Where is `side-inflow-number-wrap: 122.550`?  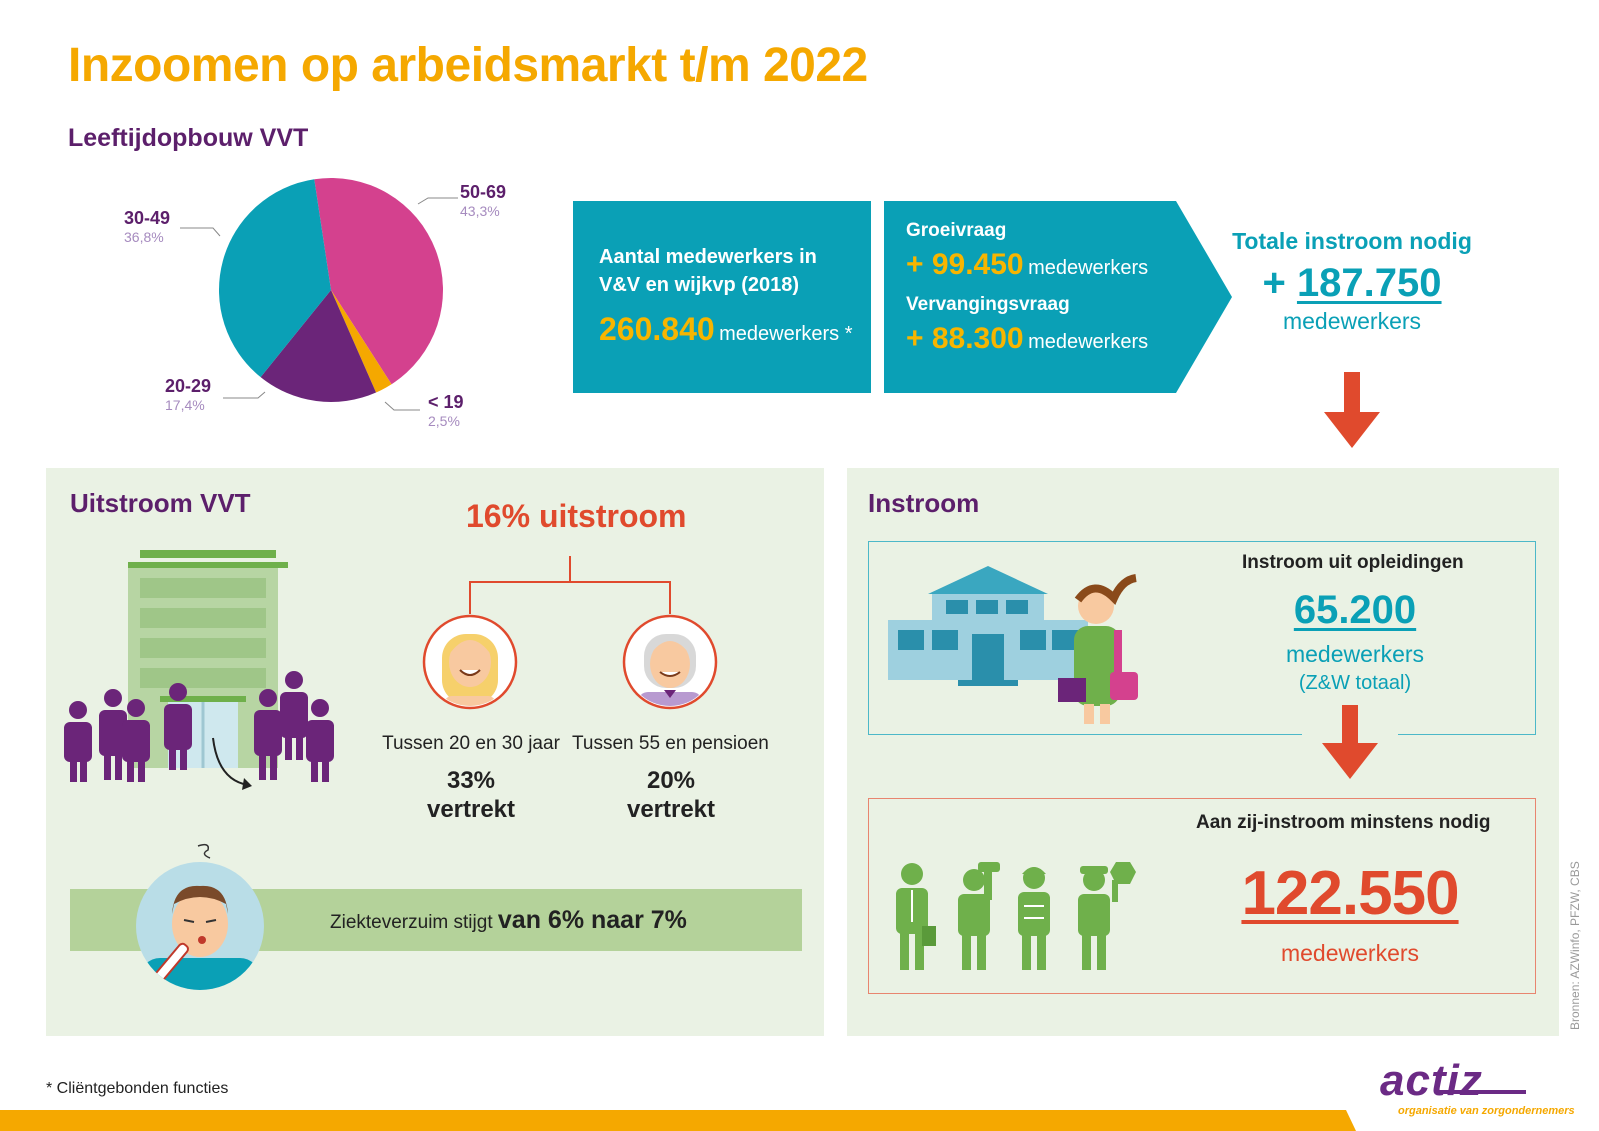
side-inflow-number-wrap: 122.550 is located at coordinates (1350, 893).